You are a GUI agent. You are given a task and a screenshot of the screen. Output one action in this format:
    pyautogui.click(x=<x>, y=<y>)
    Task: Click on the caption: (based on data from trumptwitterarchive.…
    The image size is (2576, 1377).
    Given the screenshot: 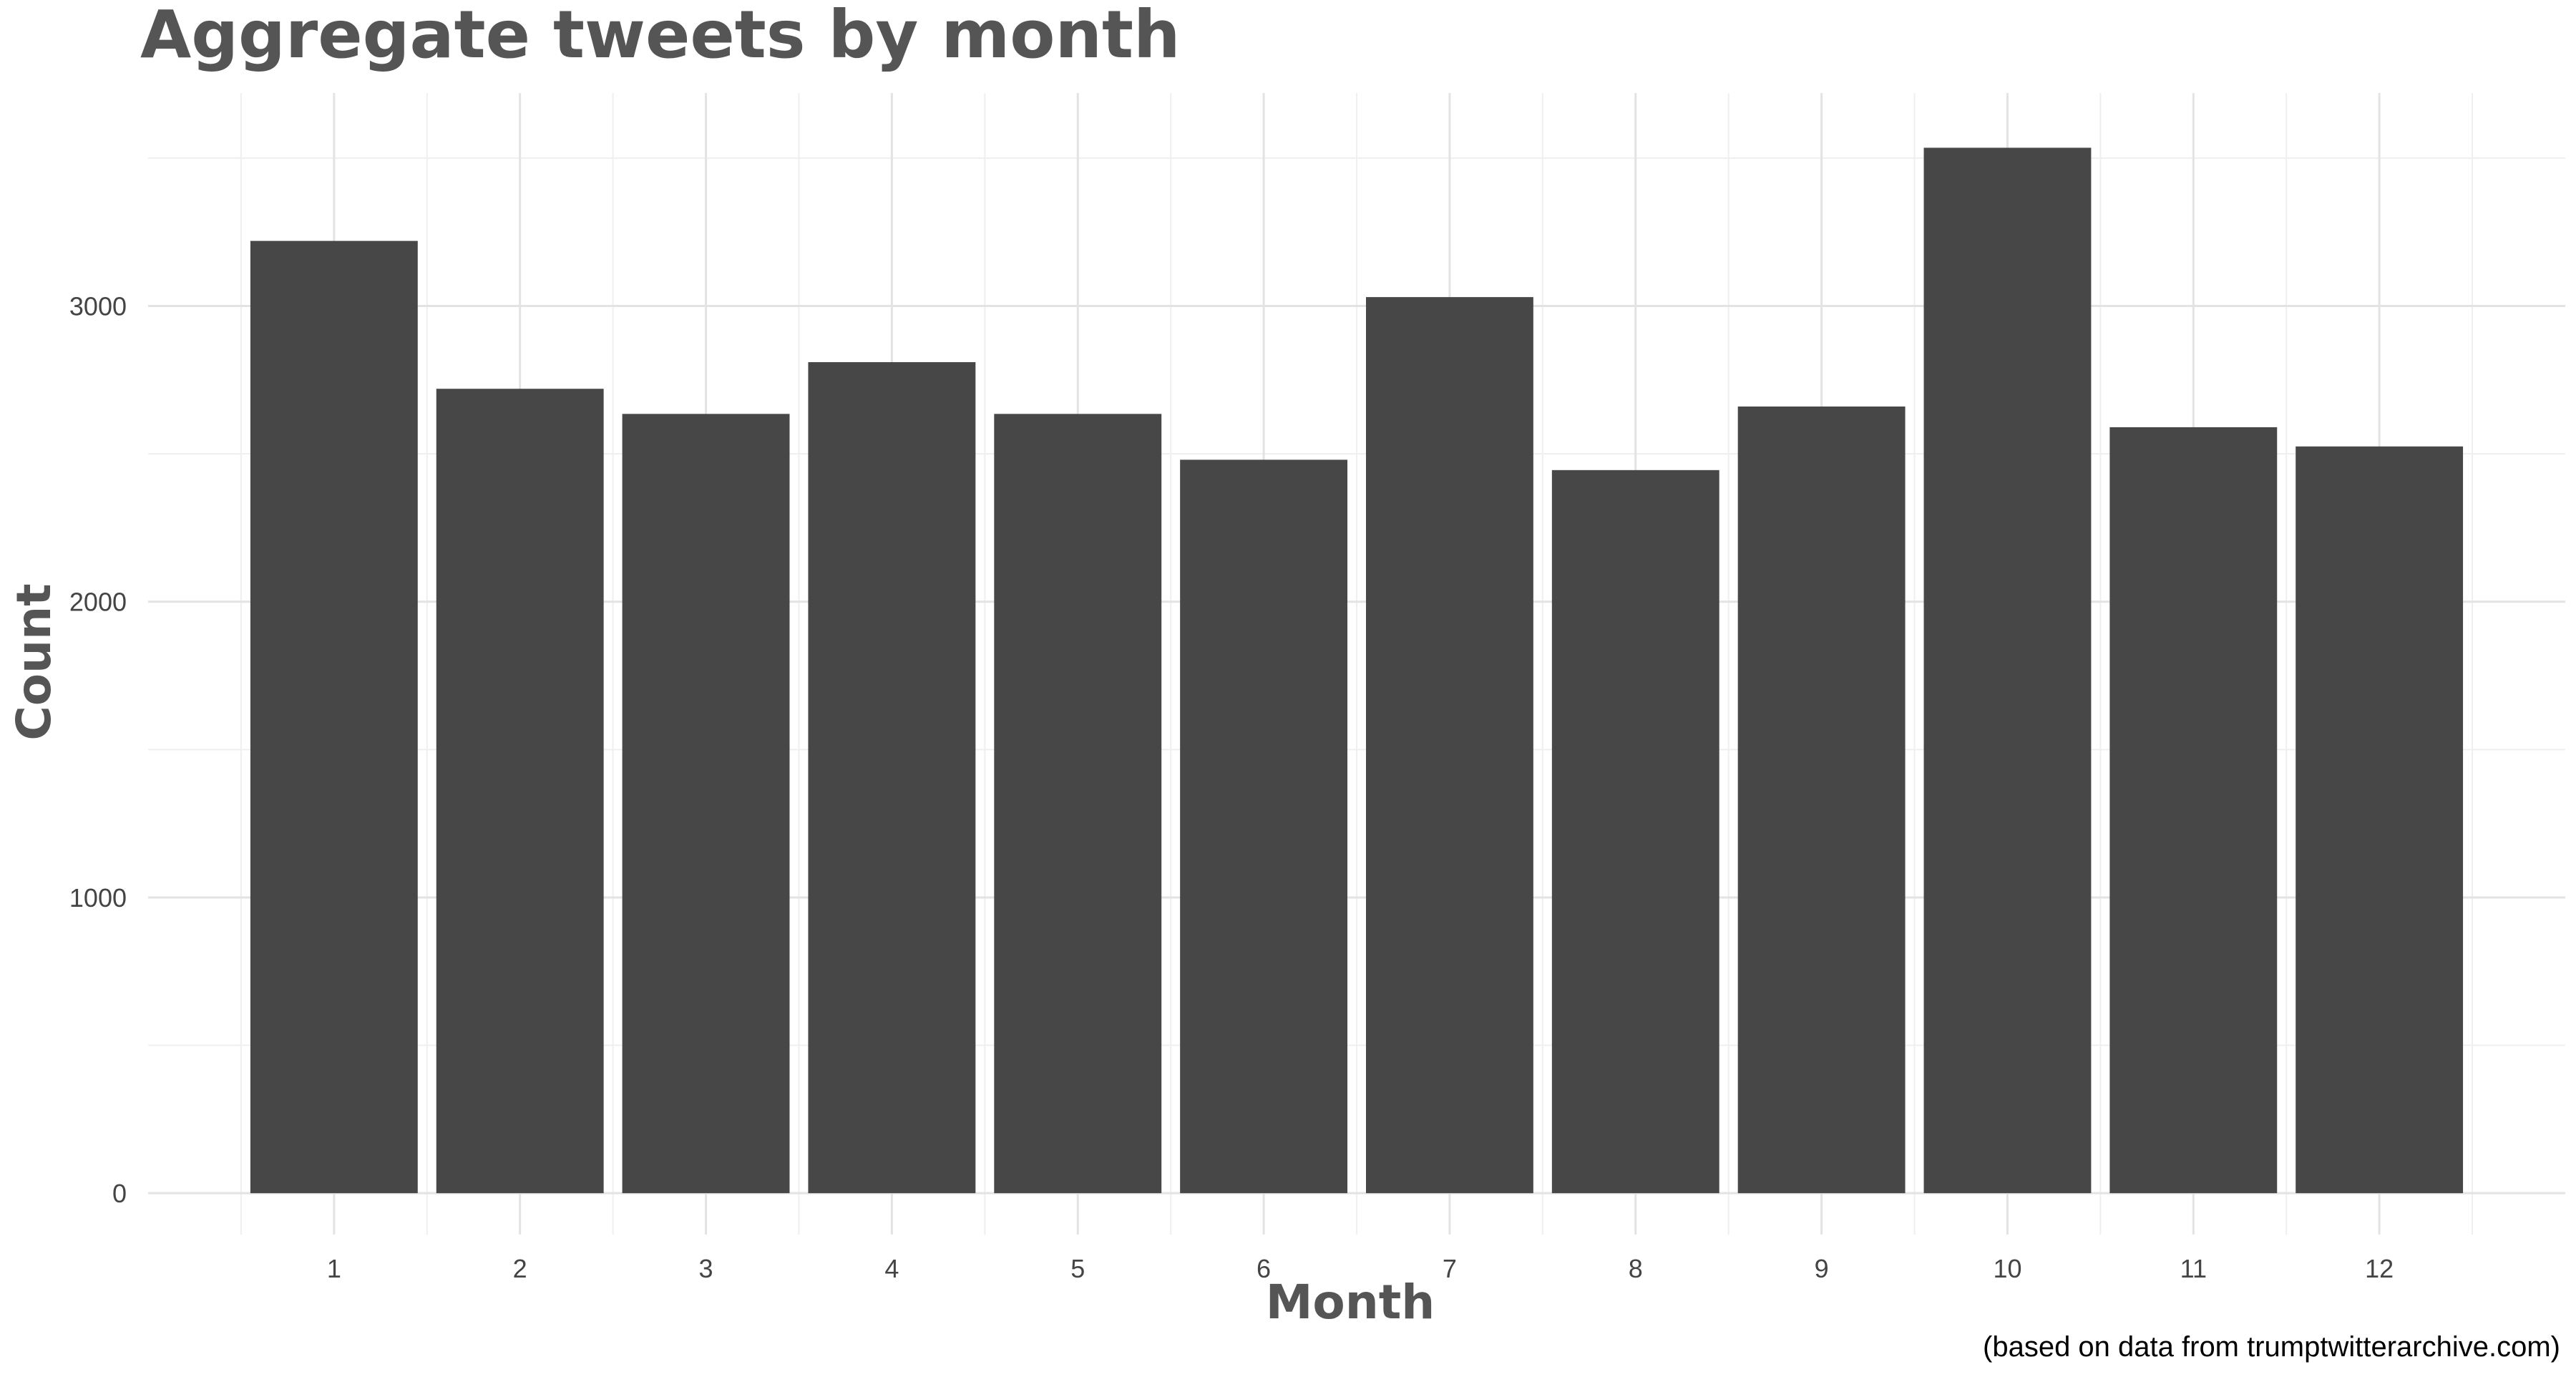 What is the action you would take?
    pyautogui.click(x=2271, y=1347)
    